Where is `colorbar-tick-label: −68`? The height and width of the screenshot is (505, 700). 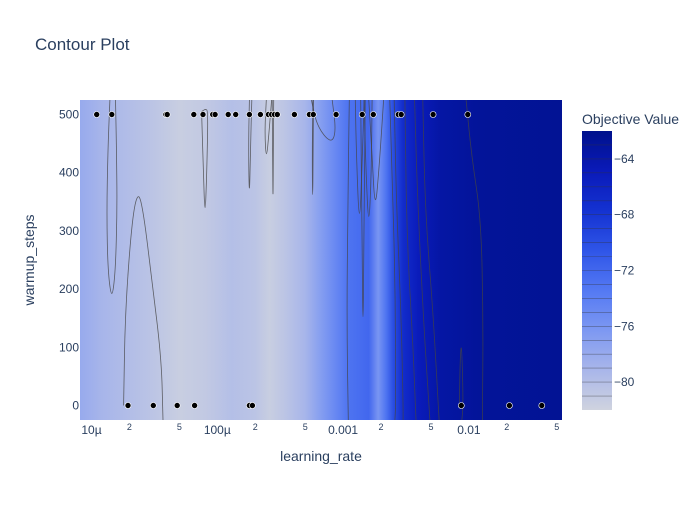
colorbar-tick-label: −68 is located at coordinates (624, 215).